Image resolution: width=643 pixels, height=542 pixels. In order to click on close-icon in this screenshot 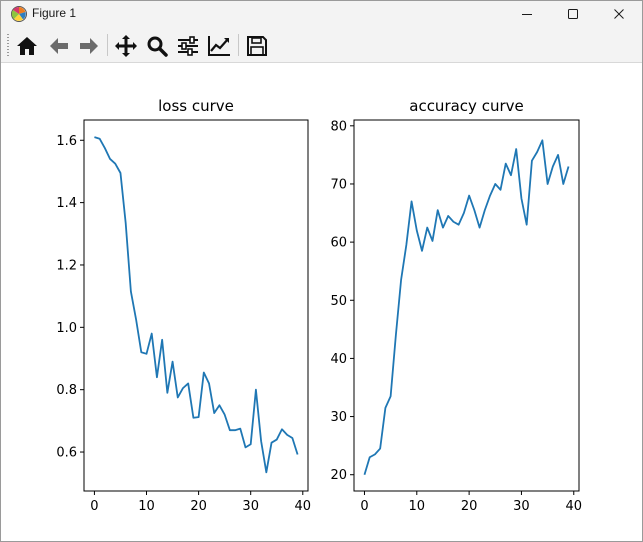, I will do `click(619, 14)`.